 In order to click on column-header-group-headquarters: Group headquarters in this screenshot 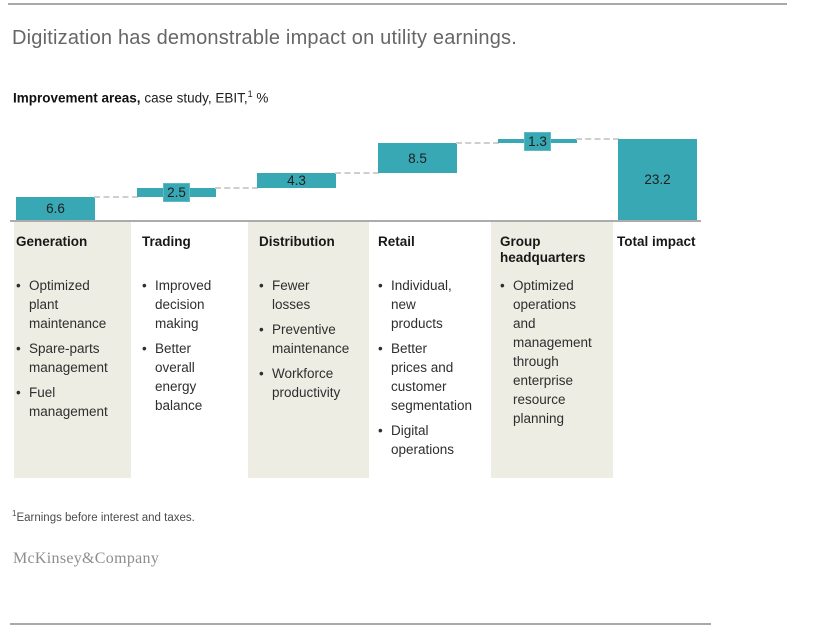, I will do `click(543, 249)`.